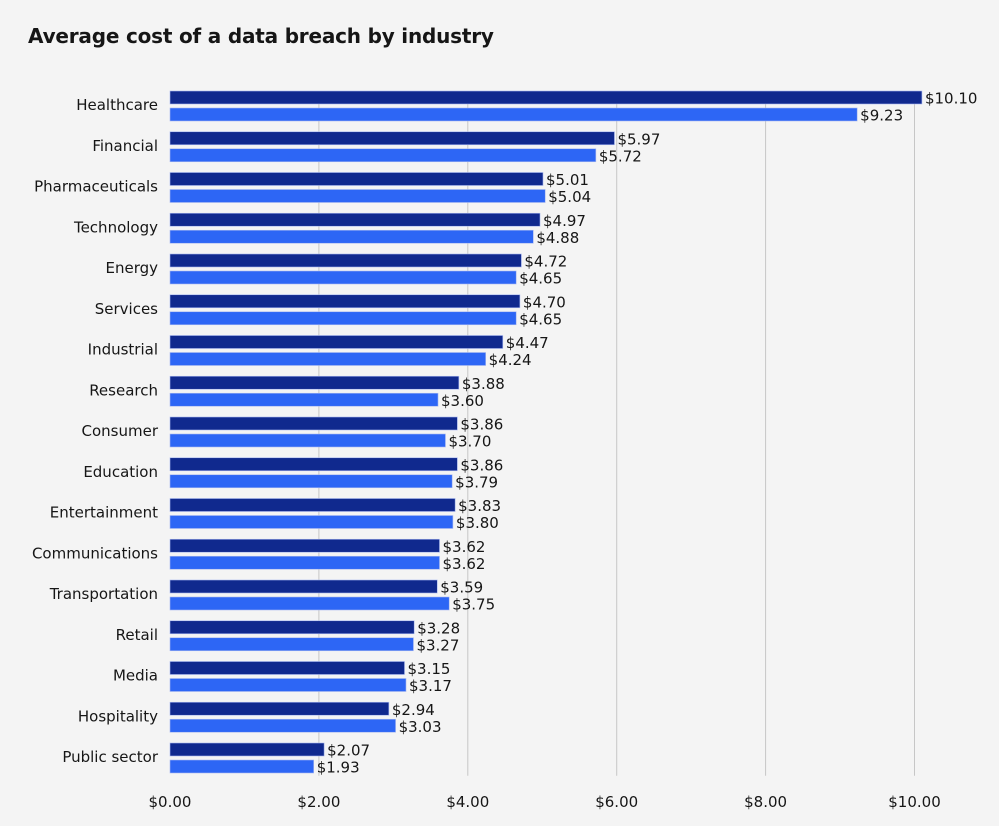 The image size is (999, 826). Describe the element at coordinates (117, 105) in the screenshot. I see `category-label: Healthcare` at that location.